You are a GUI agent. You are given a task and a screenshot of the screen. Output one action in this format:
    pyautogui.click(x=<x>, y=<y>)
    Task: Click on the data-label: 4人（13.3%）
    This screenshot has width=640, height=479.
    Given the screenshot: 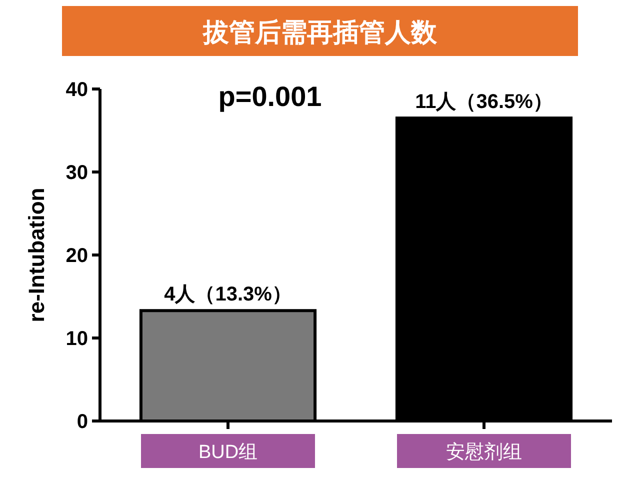 What is the action you would take?
    pyautogui.click(x=228, y=295)
    